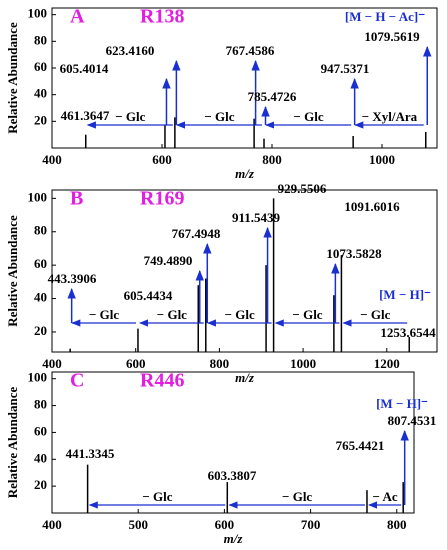  What do you see at coordinates (77, 381) in the screenshot?
I see `panel-label: C` at bounding box center [77, 381].